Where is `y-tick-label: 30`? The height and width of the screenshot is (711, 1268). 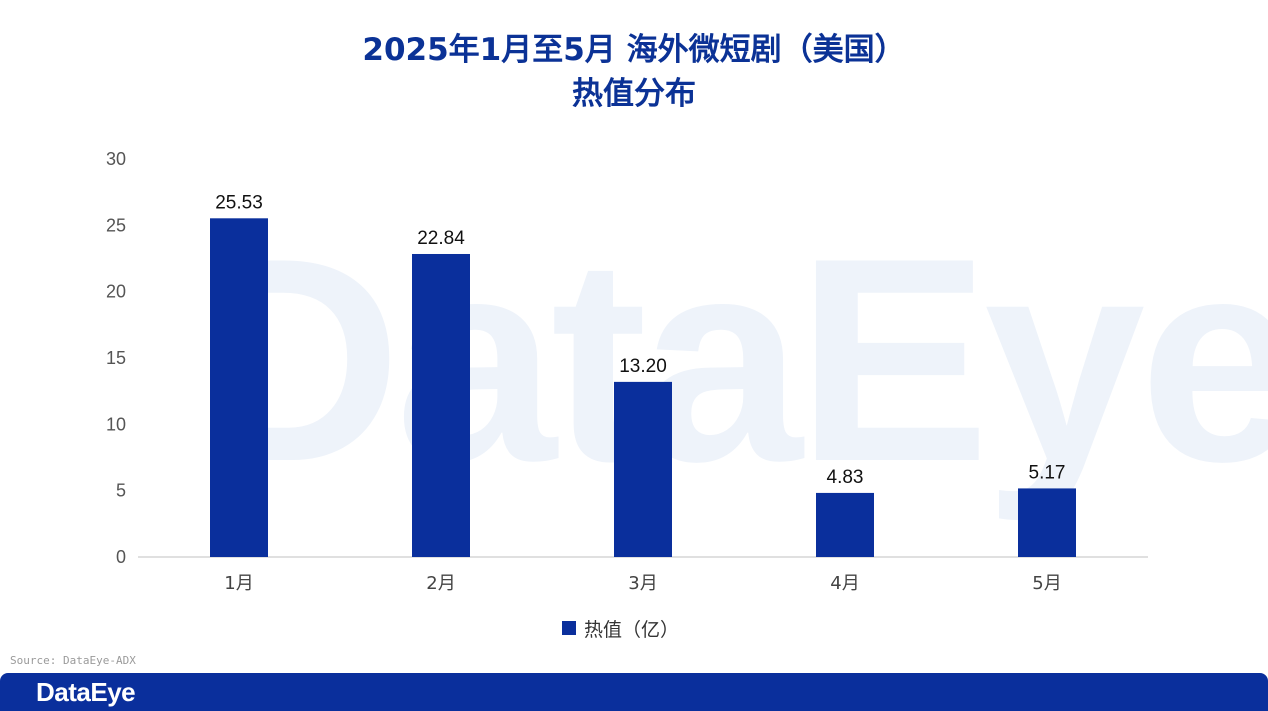
y-tick-label: 30 is located at coordinates (116, 159).